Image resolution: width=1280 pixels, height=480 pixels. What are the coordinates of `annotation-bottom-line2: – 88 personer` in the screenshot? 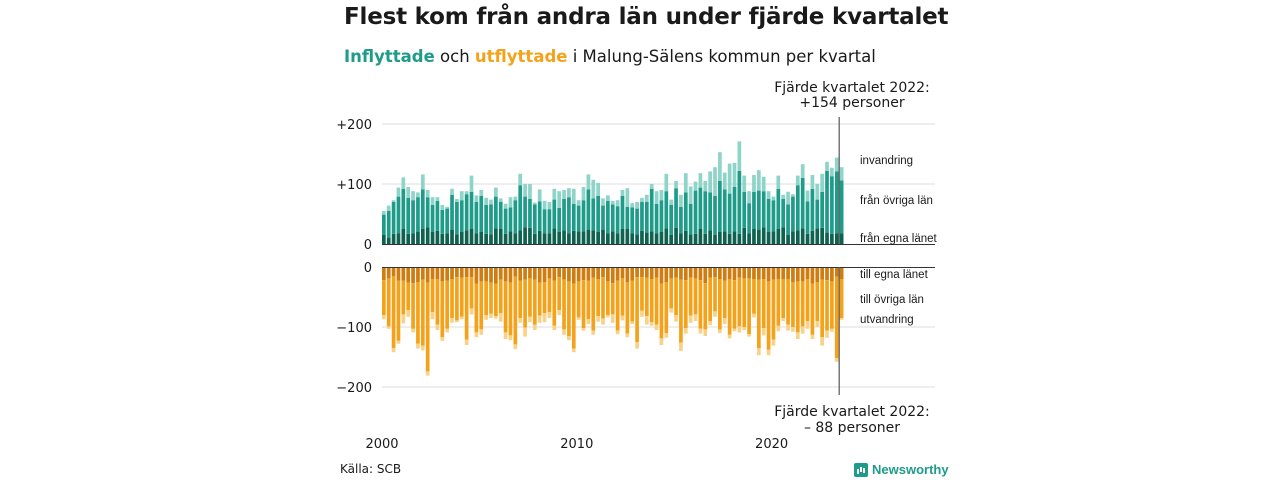 It's located at (852, 428).